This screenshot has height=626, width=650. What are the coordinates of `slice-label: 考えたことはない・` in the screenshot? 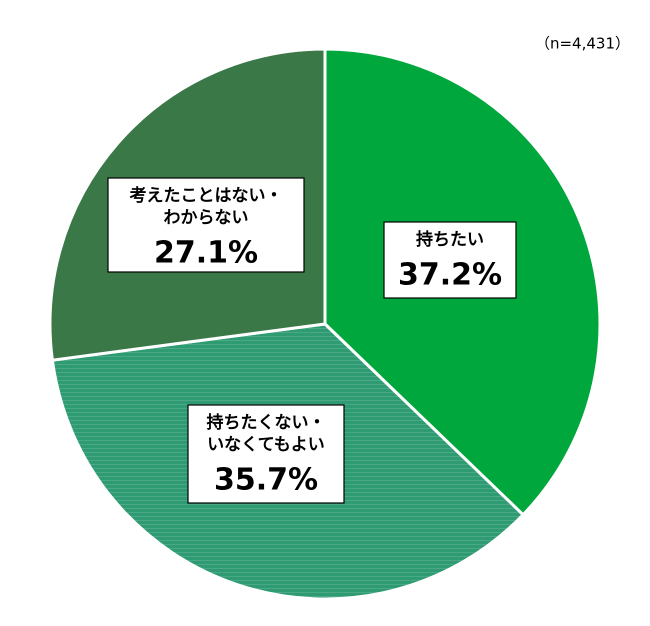 It's located at (206, 195).